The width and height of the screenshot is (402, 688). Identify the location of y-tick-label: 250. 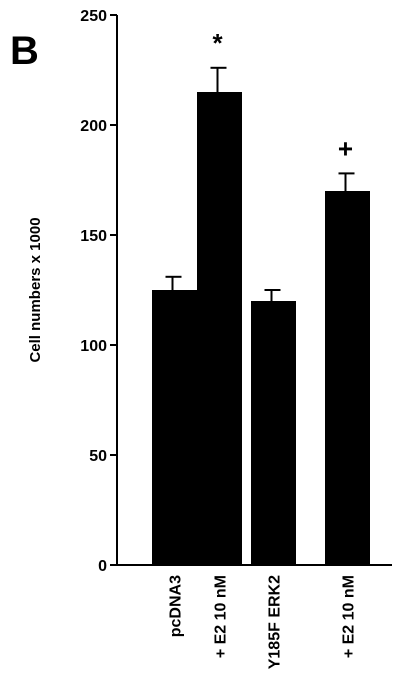
(93, 16).